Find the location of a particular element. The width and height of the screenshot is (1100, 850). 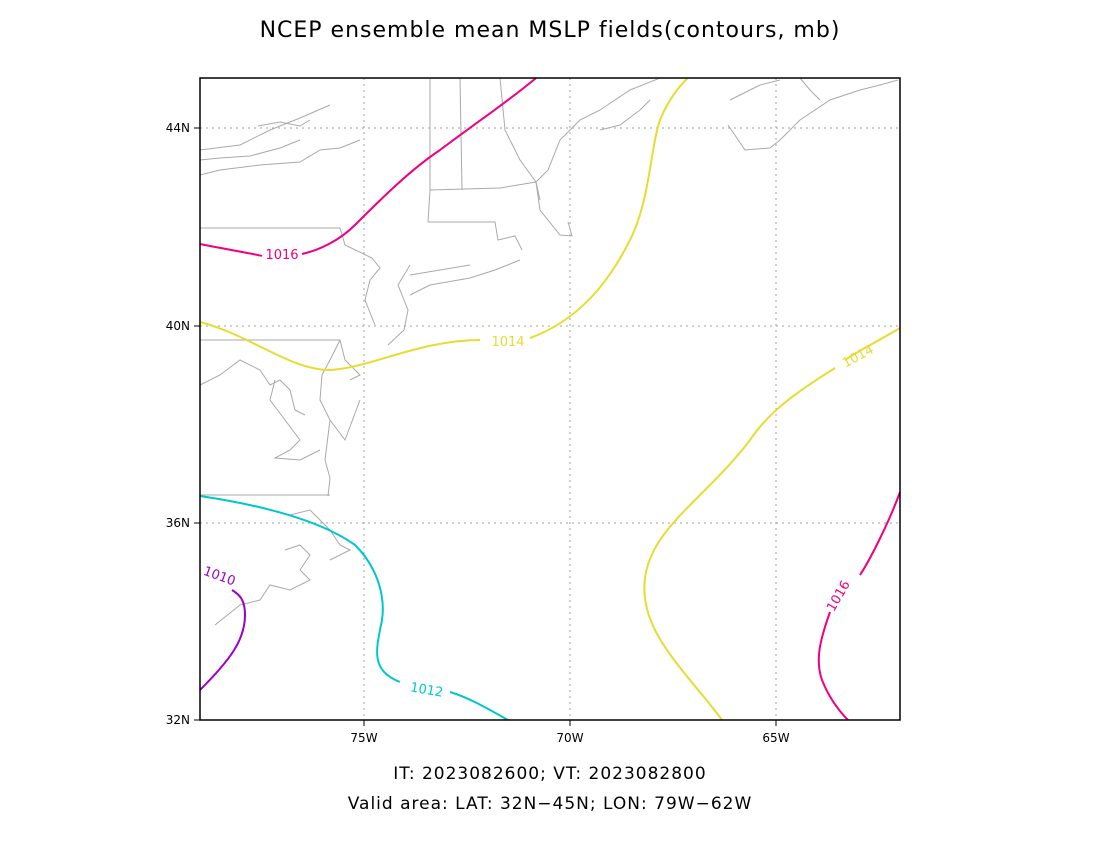

lon-label-75w: 75W is located at coordinates (363, 738).